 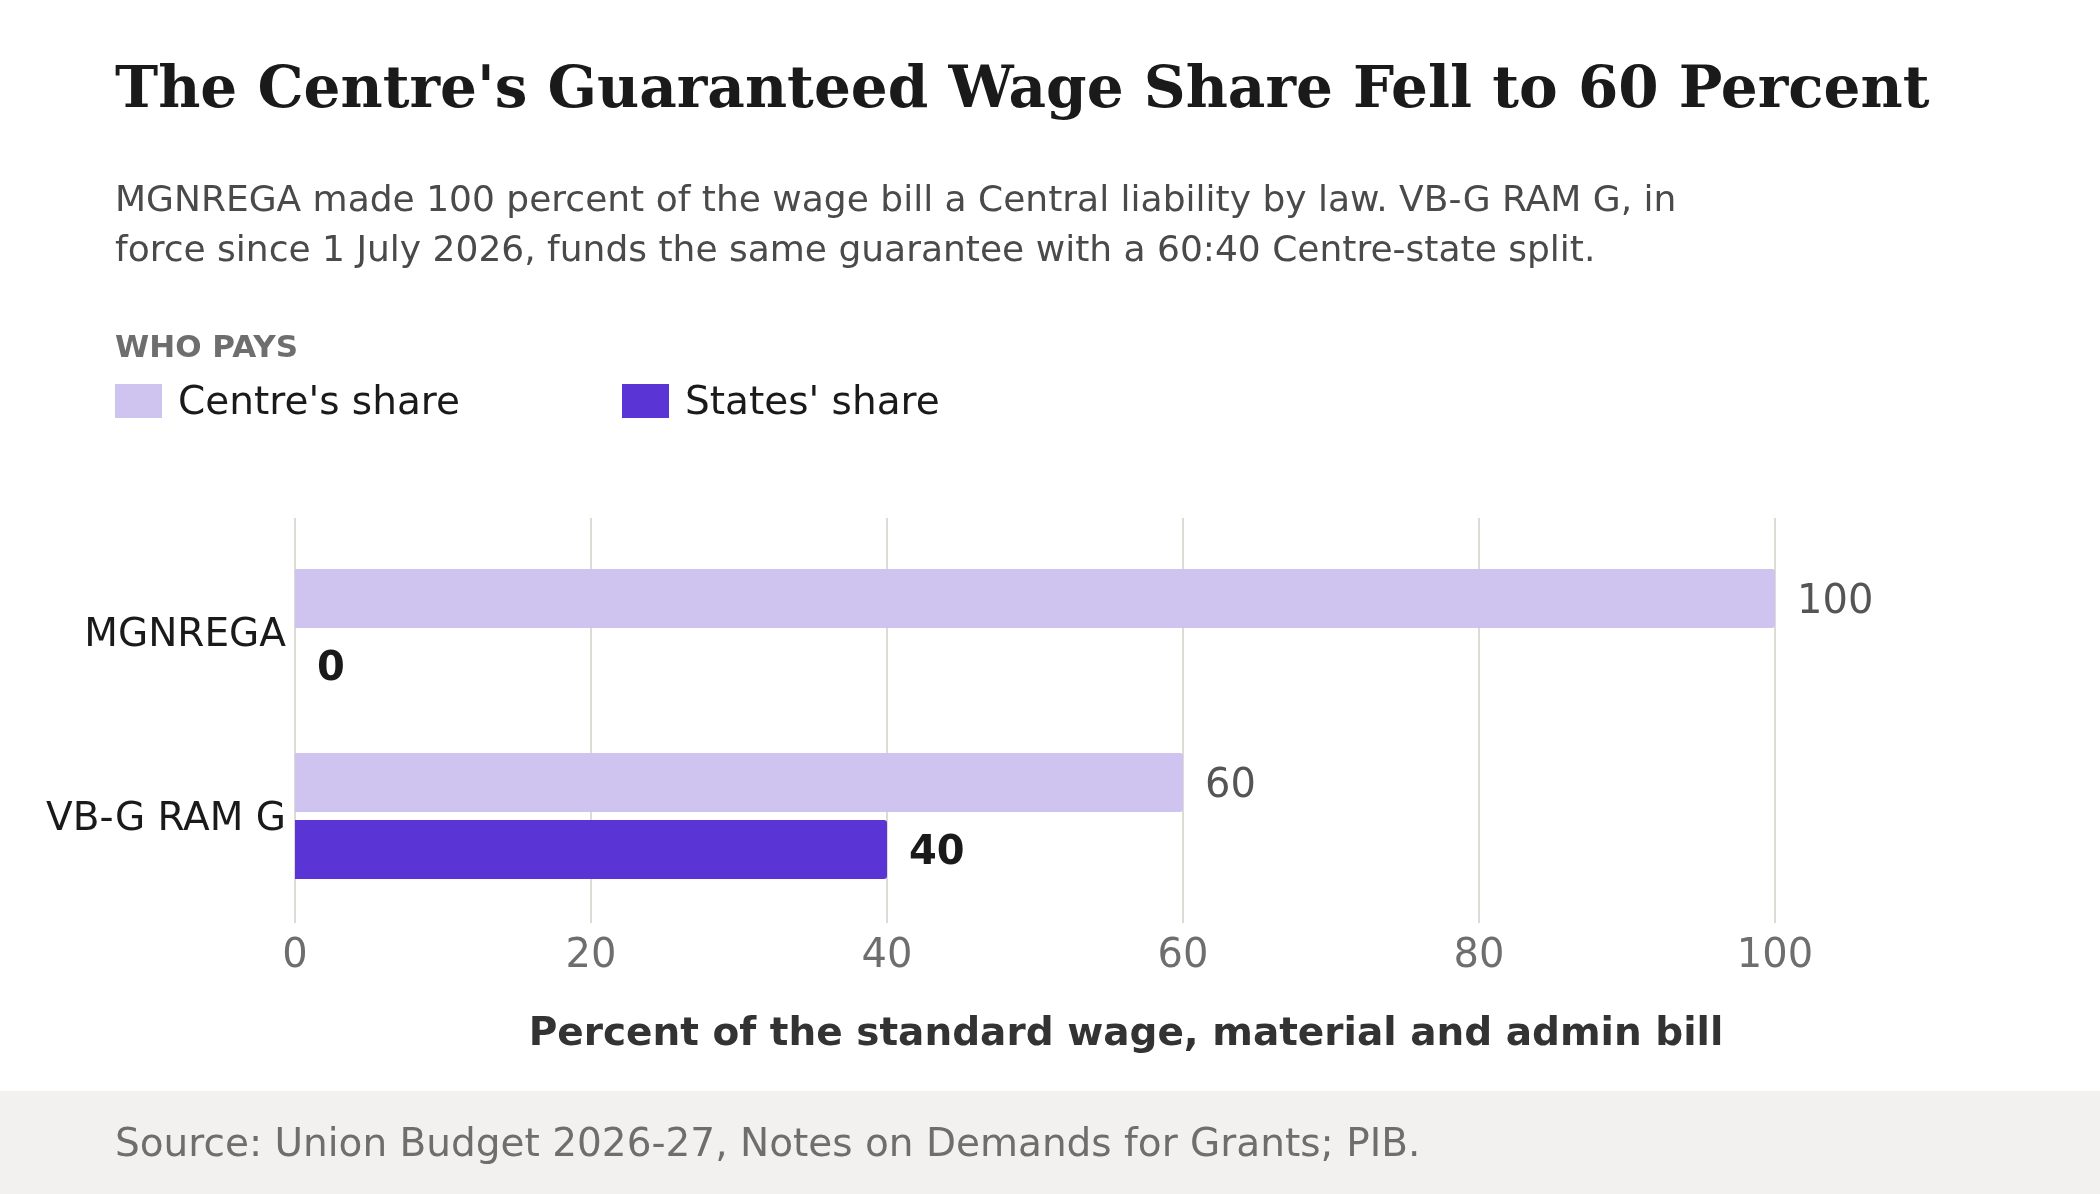 What do you see at coordinates (887, 953) in the screenshot?
I see `x-tick-label: 40` at bounding box center [887, 953].